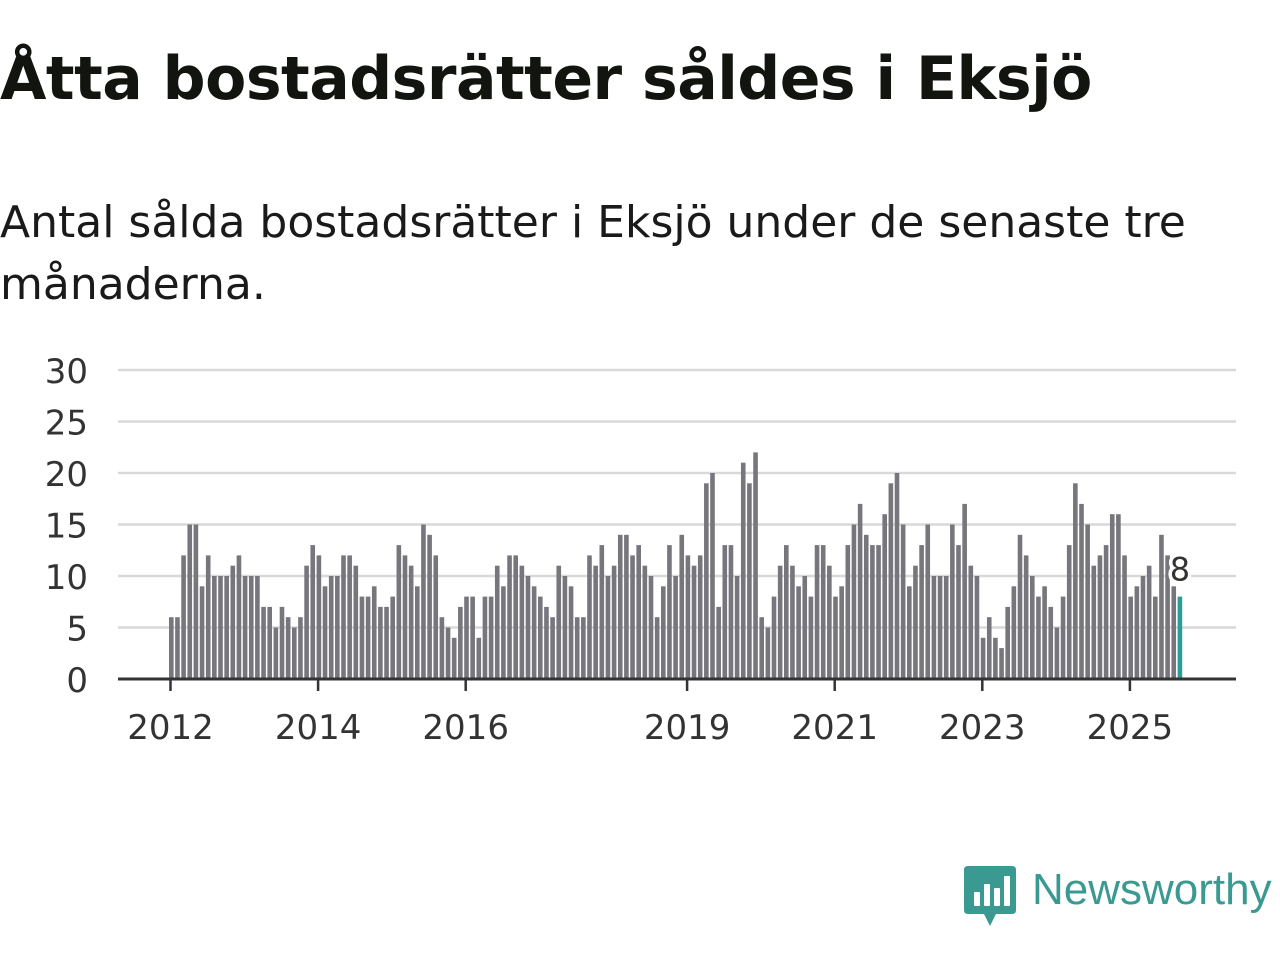  Describe the element at coordinates (66, 372) in the screenshot. I see `y-tick-label: 30` at that location.